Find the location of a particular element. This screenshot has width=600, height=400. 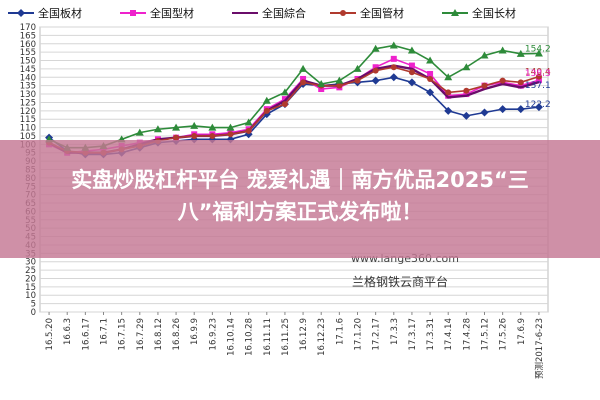

y-tick-label: 155 is located at coordinates (28, 53).